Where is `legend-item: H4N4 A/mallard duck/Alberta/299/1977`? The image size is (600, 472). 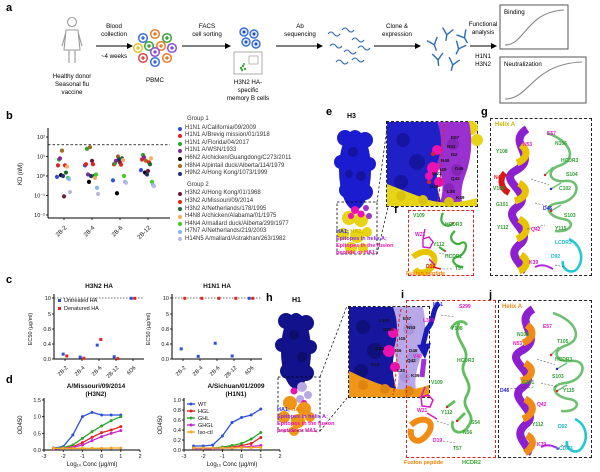
legend-item: H4N4 A/mallard duck/Alberta/299/1977 is located at coordinates (258, 225).